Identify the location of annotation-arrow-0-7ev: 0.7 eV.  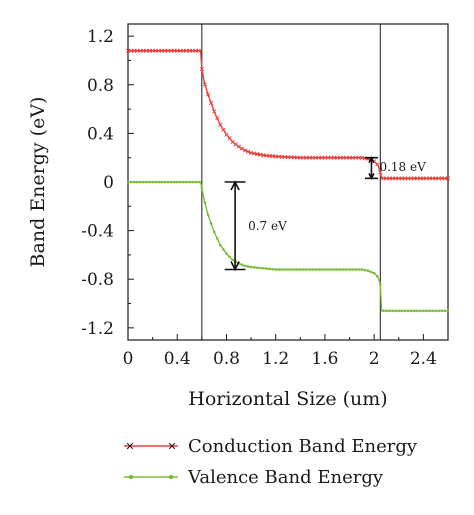
(255, 226).